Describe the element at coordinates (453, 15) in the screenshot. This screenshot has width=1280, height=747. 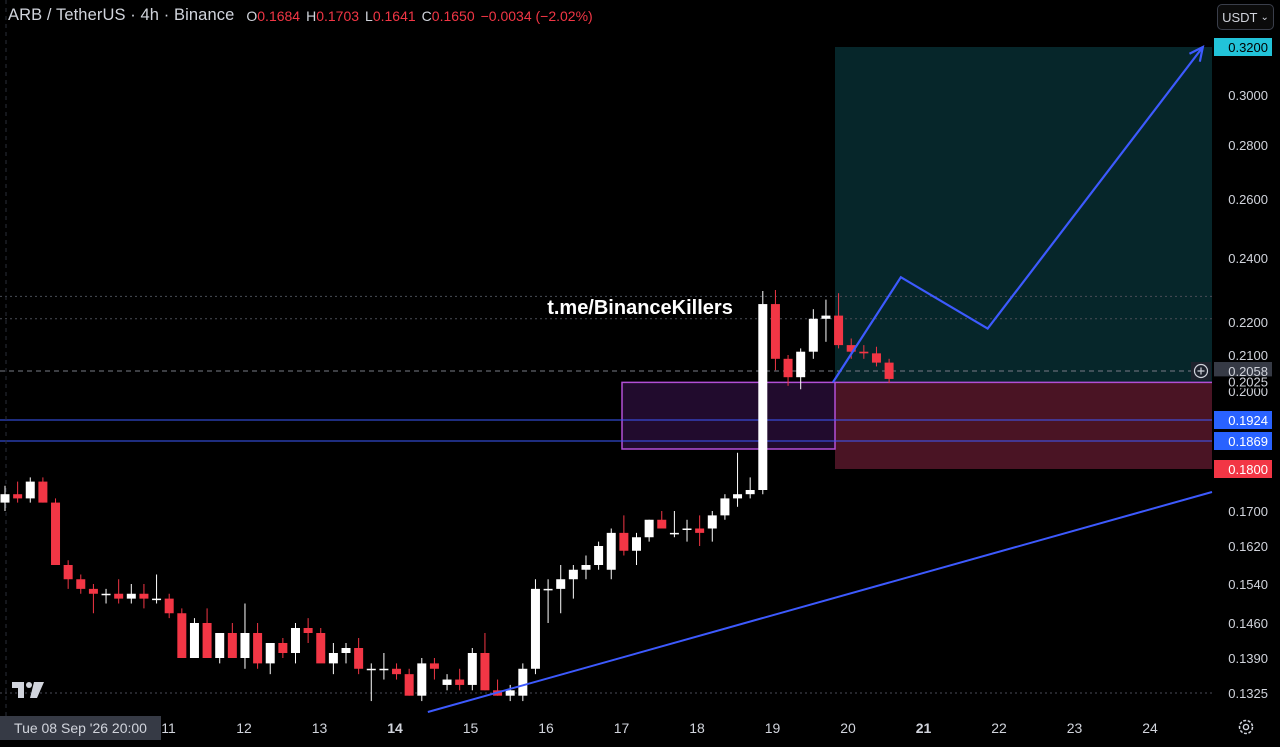
I see `close-value: 0.1650` at that location.